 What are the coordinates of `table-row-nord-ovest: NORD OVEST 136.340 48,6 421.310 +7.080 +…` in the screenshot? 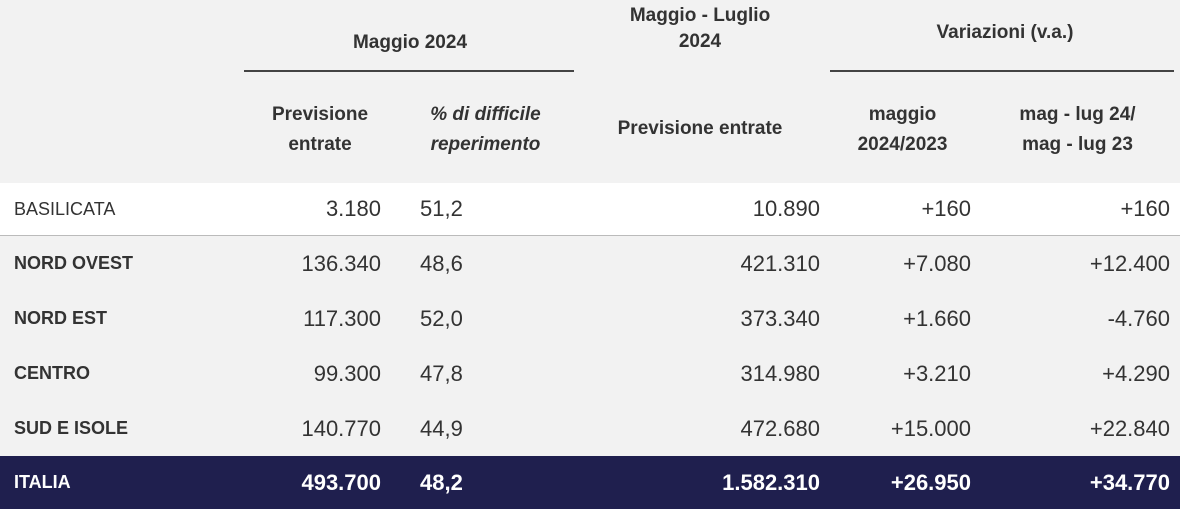 It's located at (590, 263).